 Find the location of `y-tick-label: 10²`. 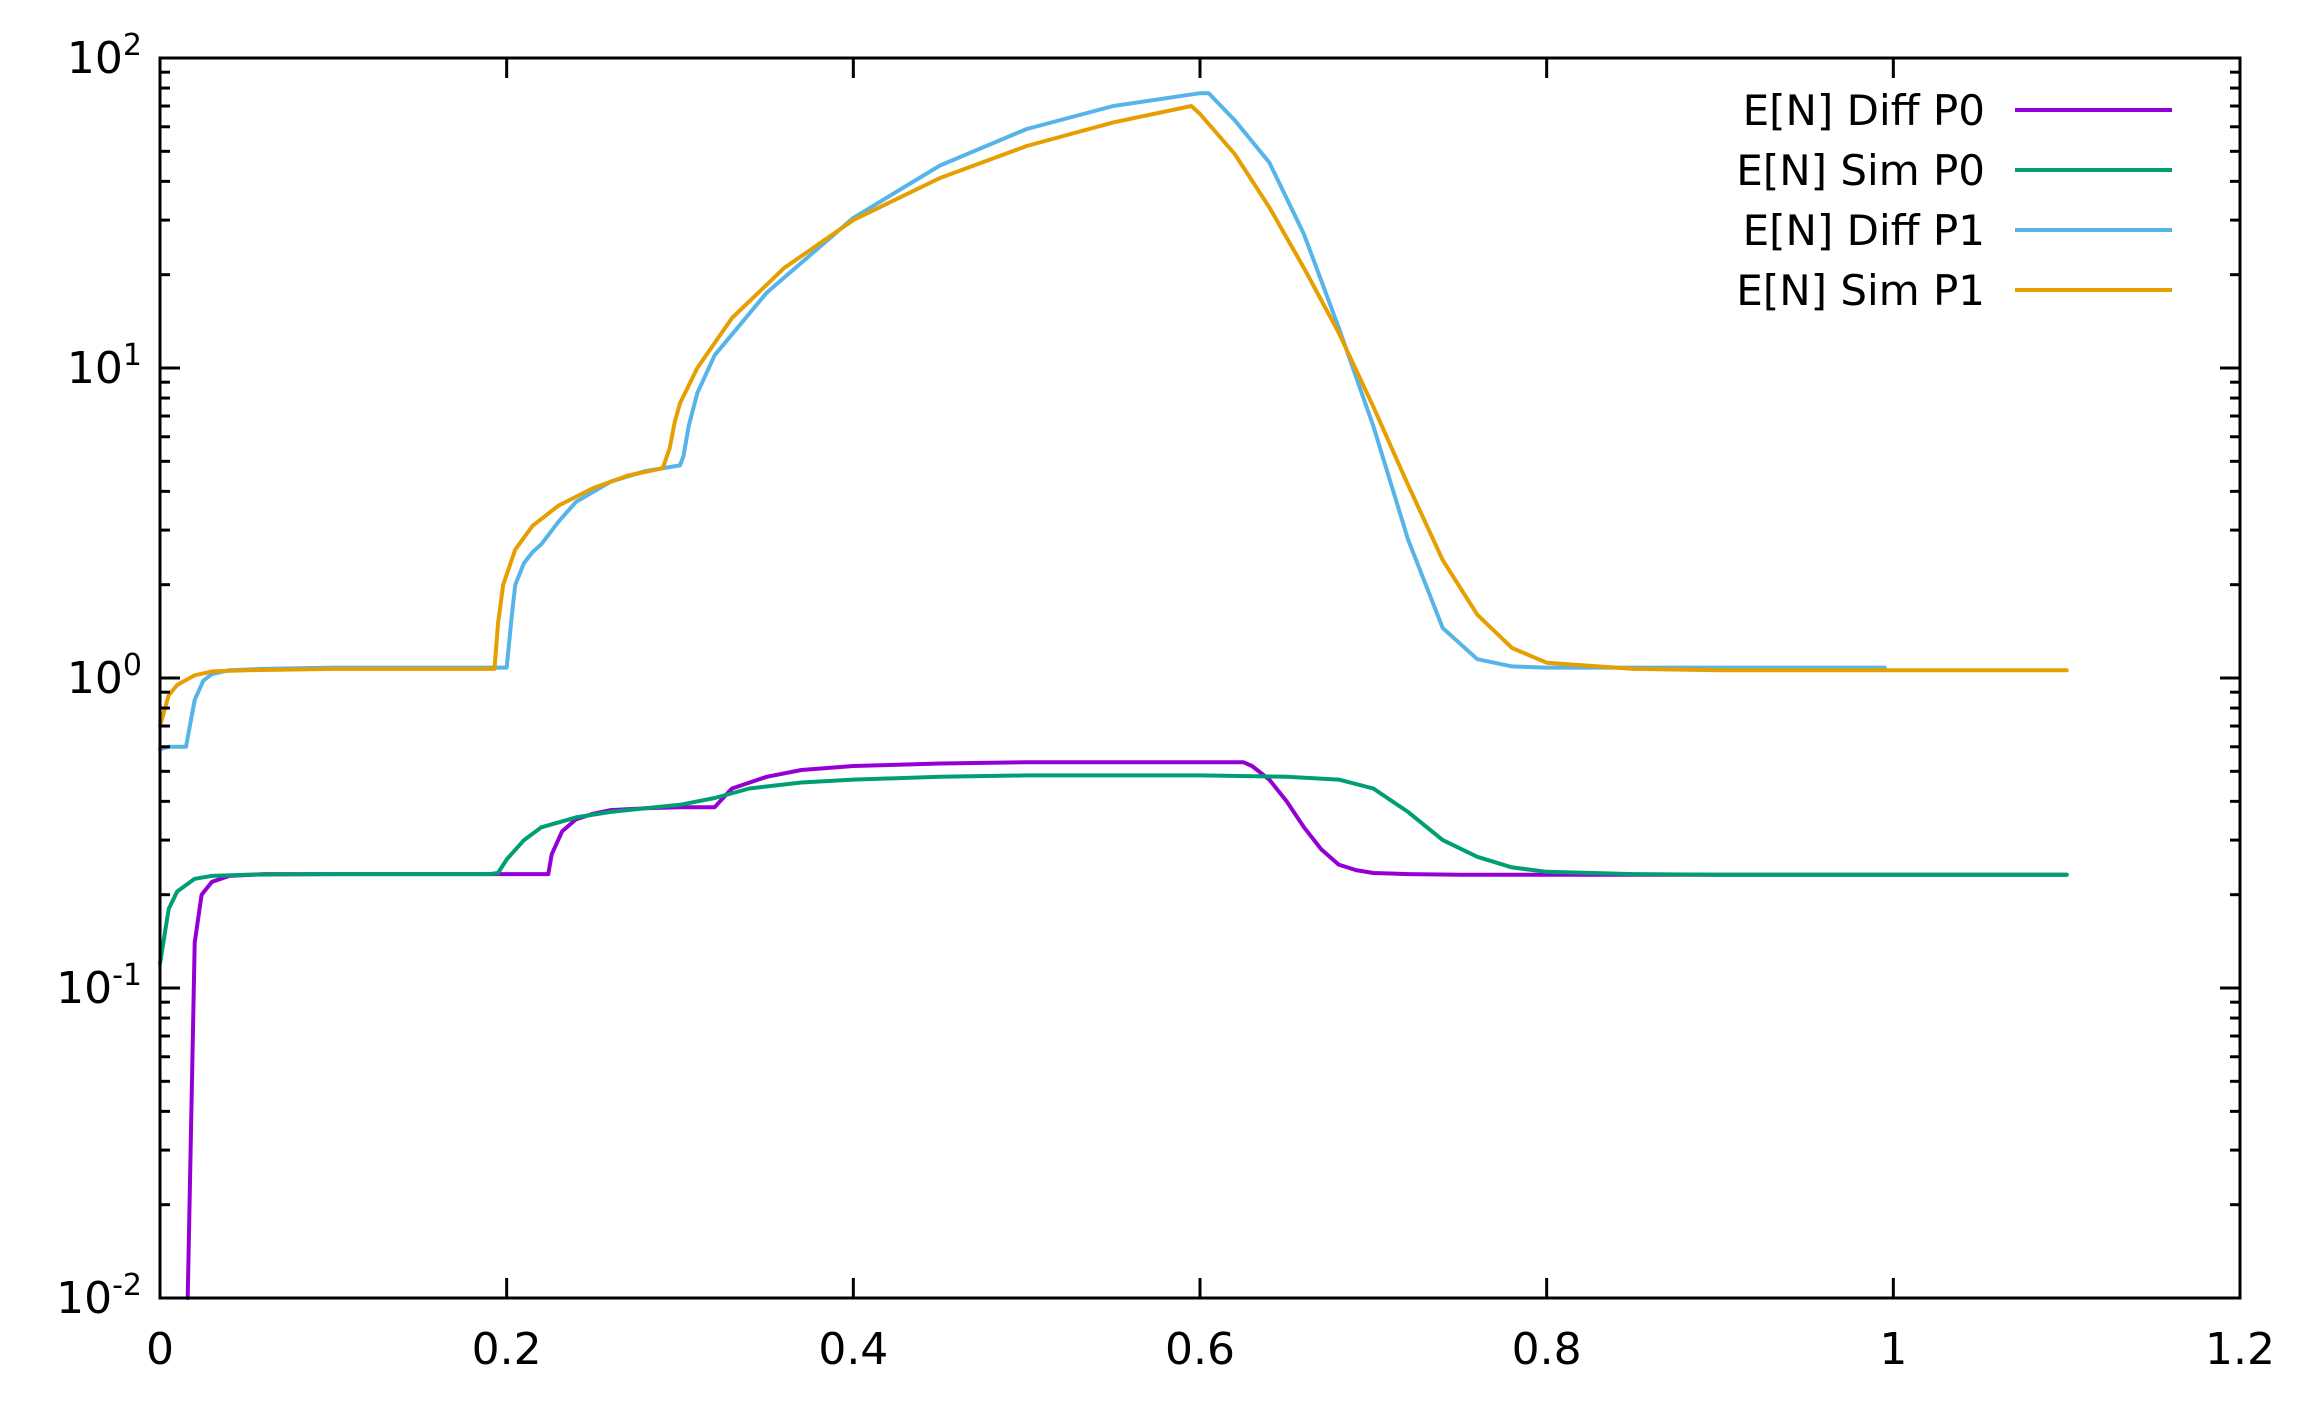

y-tick-label: 10² is located at coordinates (104, 56).